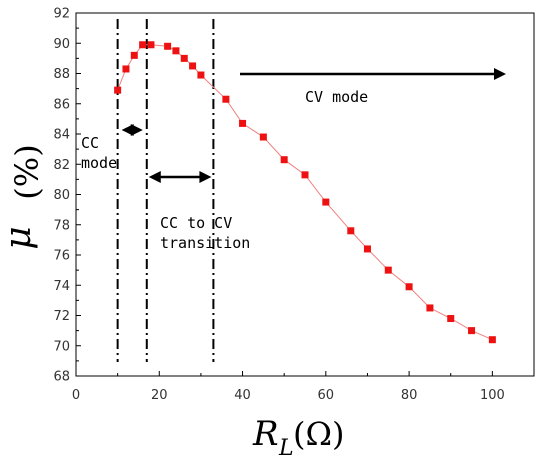 The width and height of the screenshot is (550, 461). What do you see at coordinates (409, 395) in the screenshot?
I see `x-tick-label: 80` at bounding box center [409, 395].